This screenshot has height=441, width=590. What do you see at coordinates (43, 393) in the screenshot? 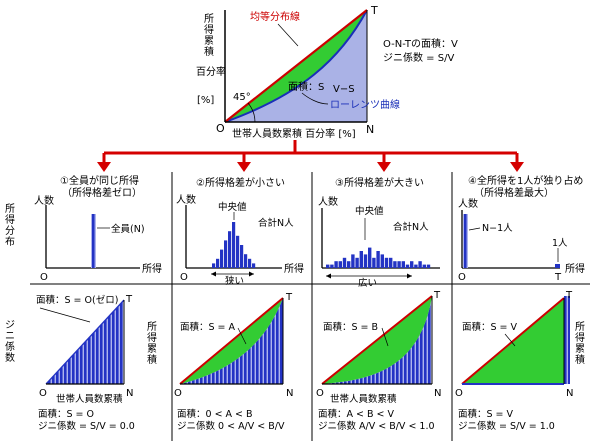
I see `case1-gini-o: O` at bounding box center [43, 393].